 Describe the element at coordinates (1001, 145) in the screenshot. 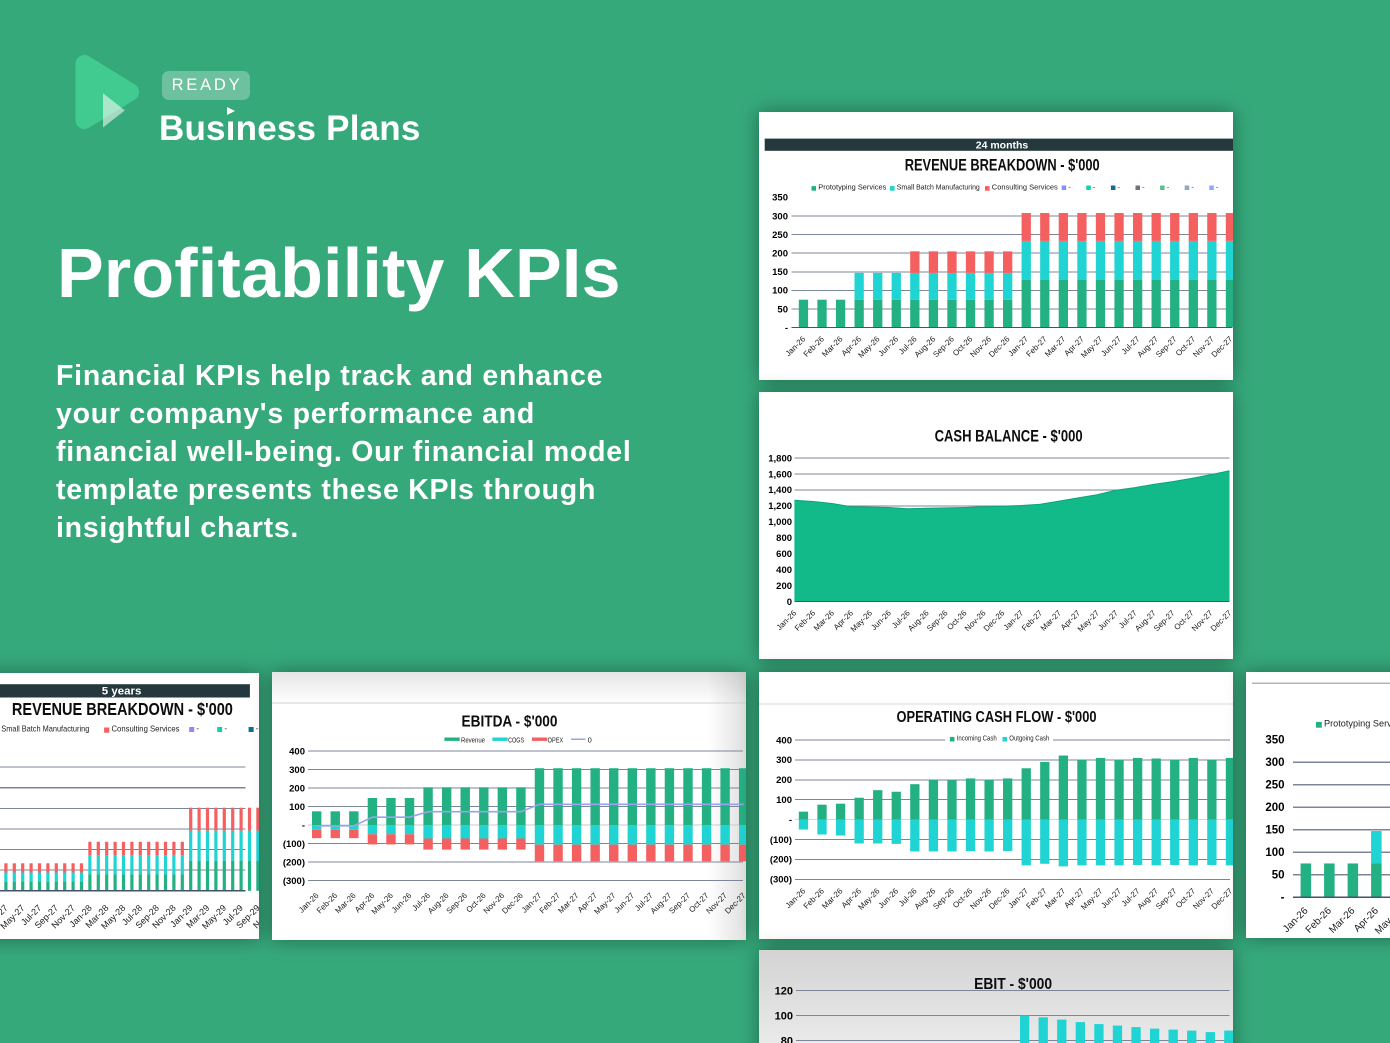

I see `svg-text: 24 months` at that location.